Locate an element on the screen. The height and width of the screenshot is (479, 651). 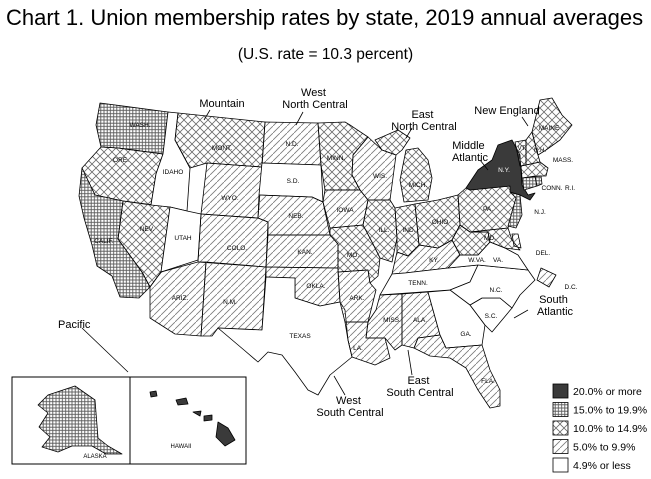
state-label-ma: MASS. is located at coordinates (563, 160).